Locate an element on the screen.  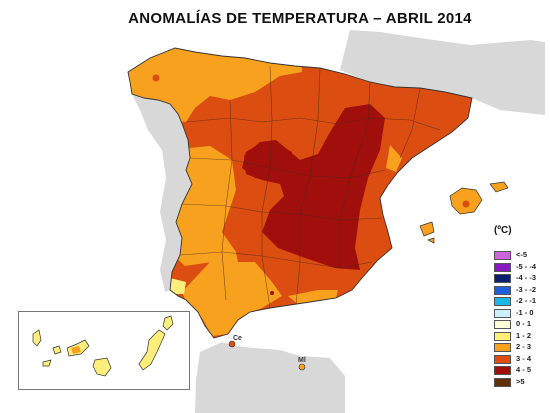
france-land is located at coordinates (442, 72).